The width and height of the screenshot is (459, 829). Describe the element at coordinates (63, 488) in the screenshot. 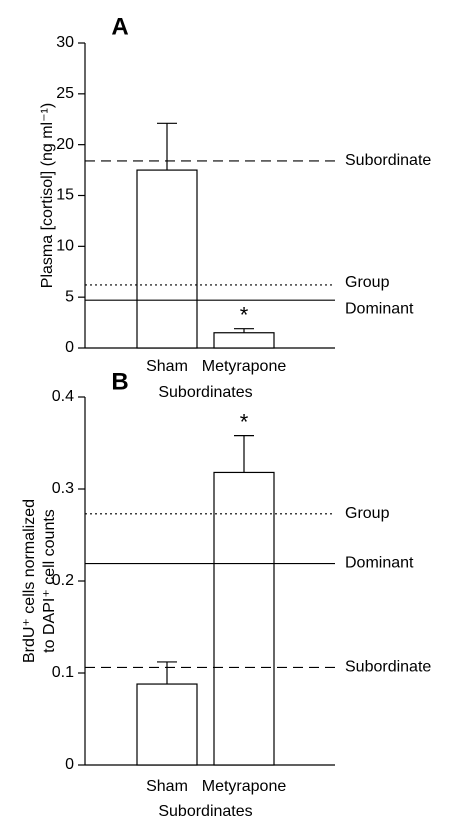

I see `y-tick-label: 0.3` at that location.